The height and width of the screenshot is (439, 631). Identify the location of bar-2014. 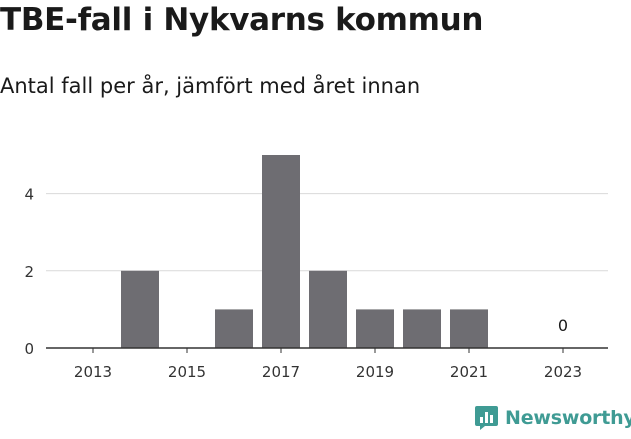
(140, 309).